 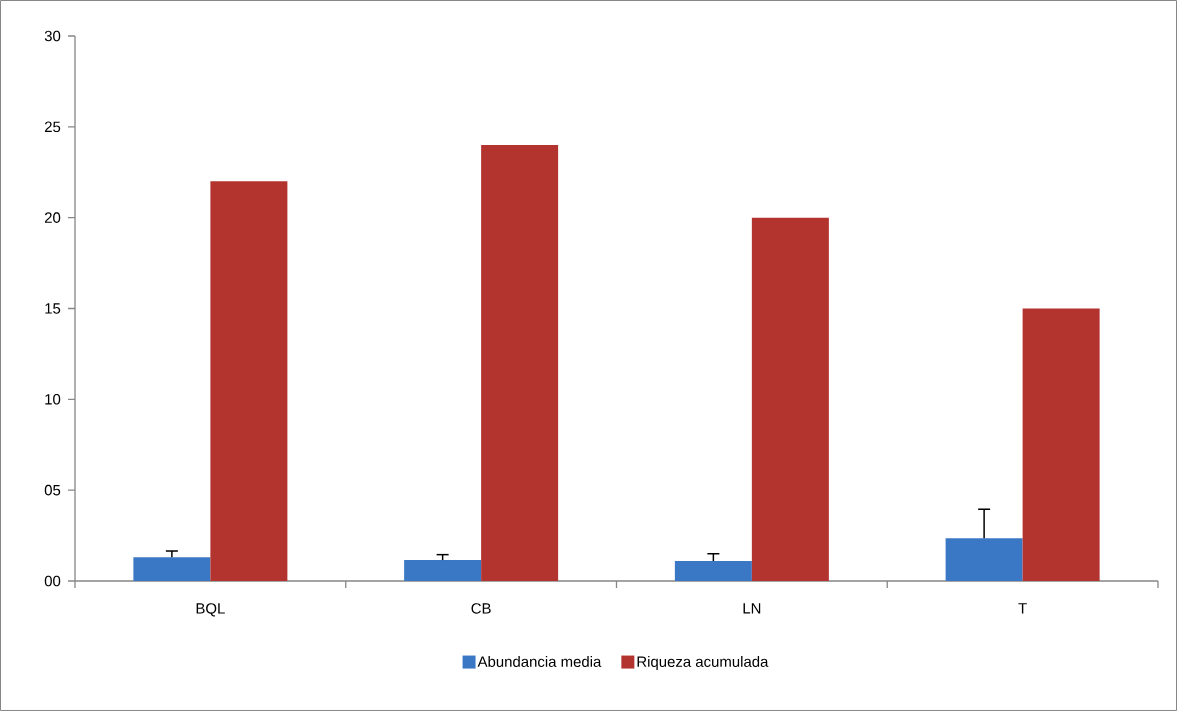 What do you see at coordinates (52, 581) in the screenshot?
I see `y-tick-label: 00` at bounding box center [52, 581].